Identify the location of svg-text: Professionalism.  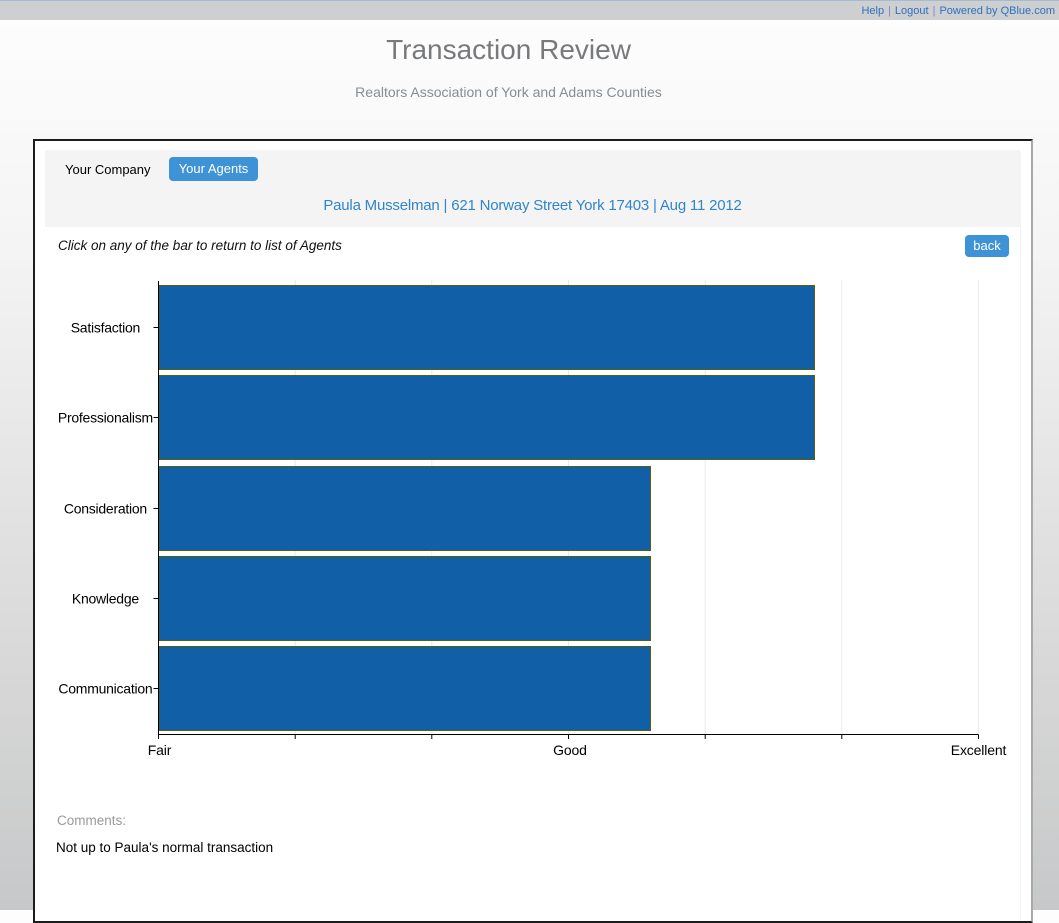
(105, 418).